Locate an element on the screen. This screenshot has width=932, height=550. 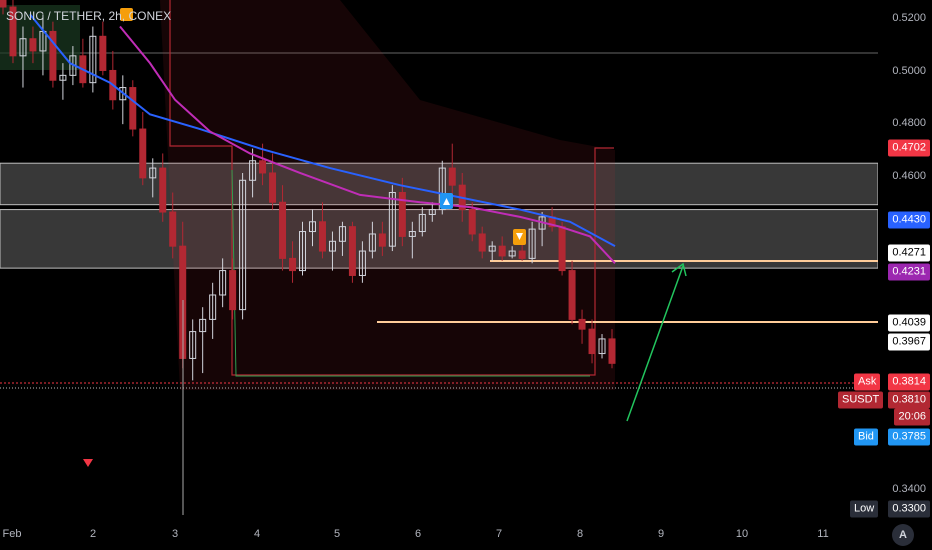
price-tag-low: 0.3300 is located at coordinates (909, 509).